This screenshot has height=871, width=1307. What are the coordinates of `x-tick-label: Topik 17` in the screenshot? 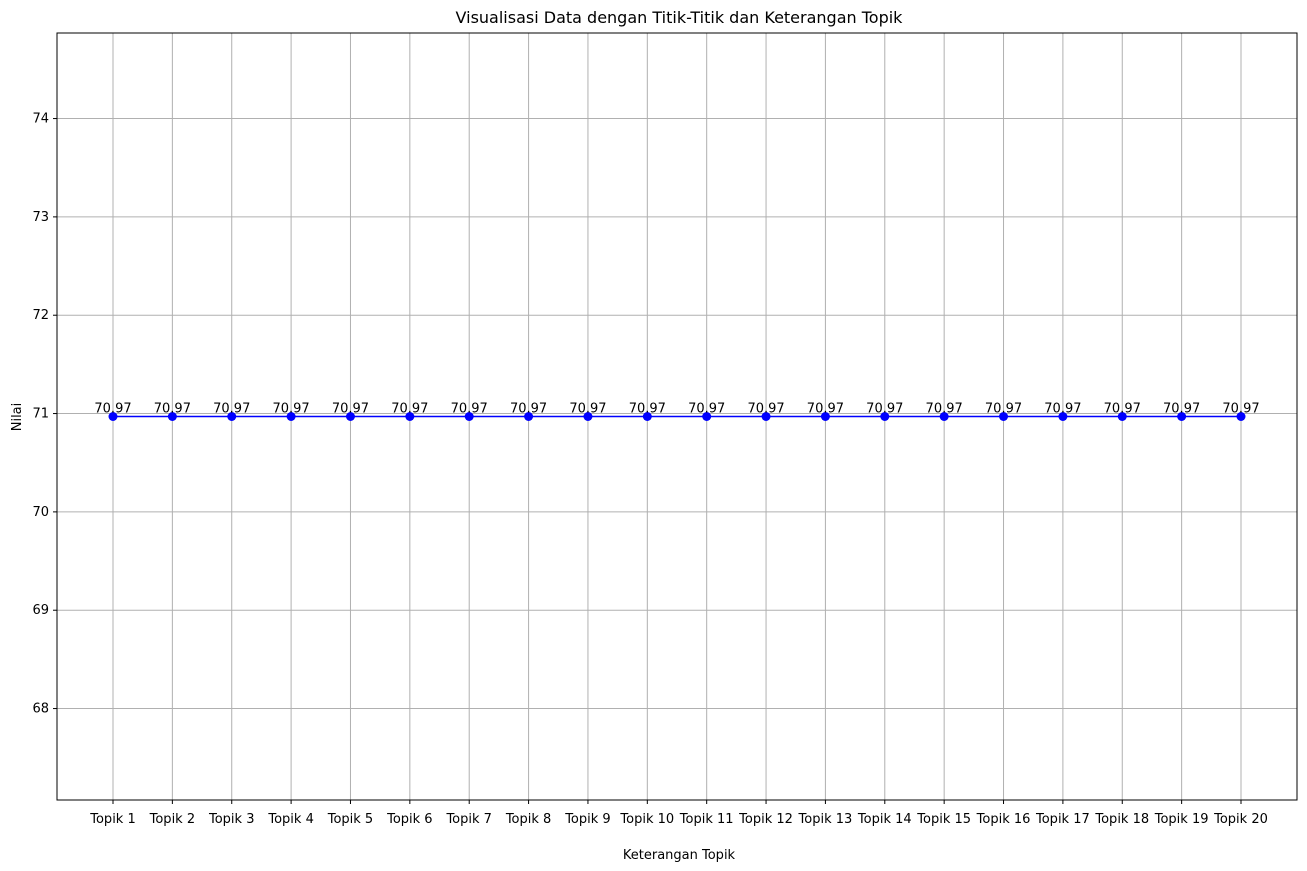 It's located at (1062, 819).